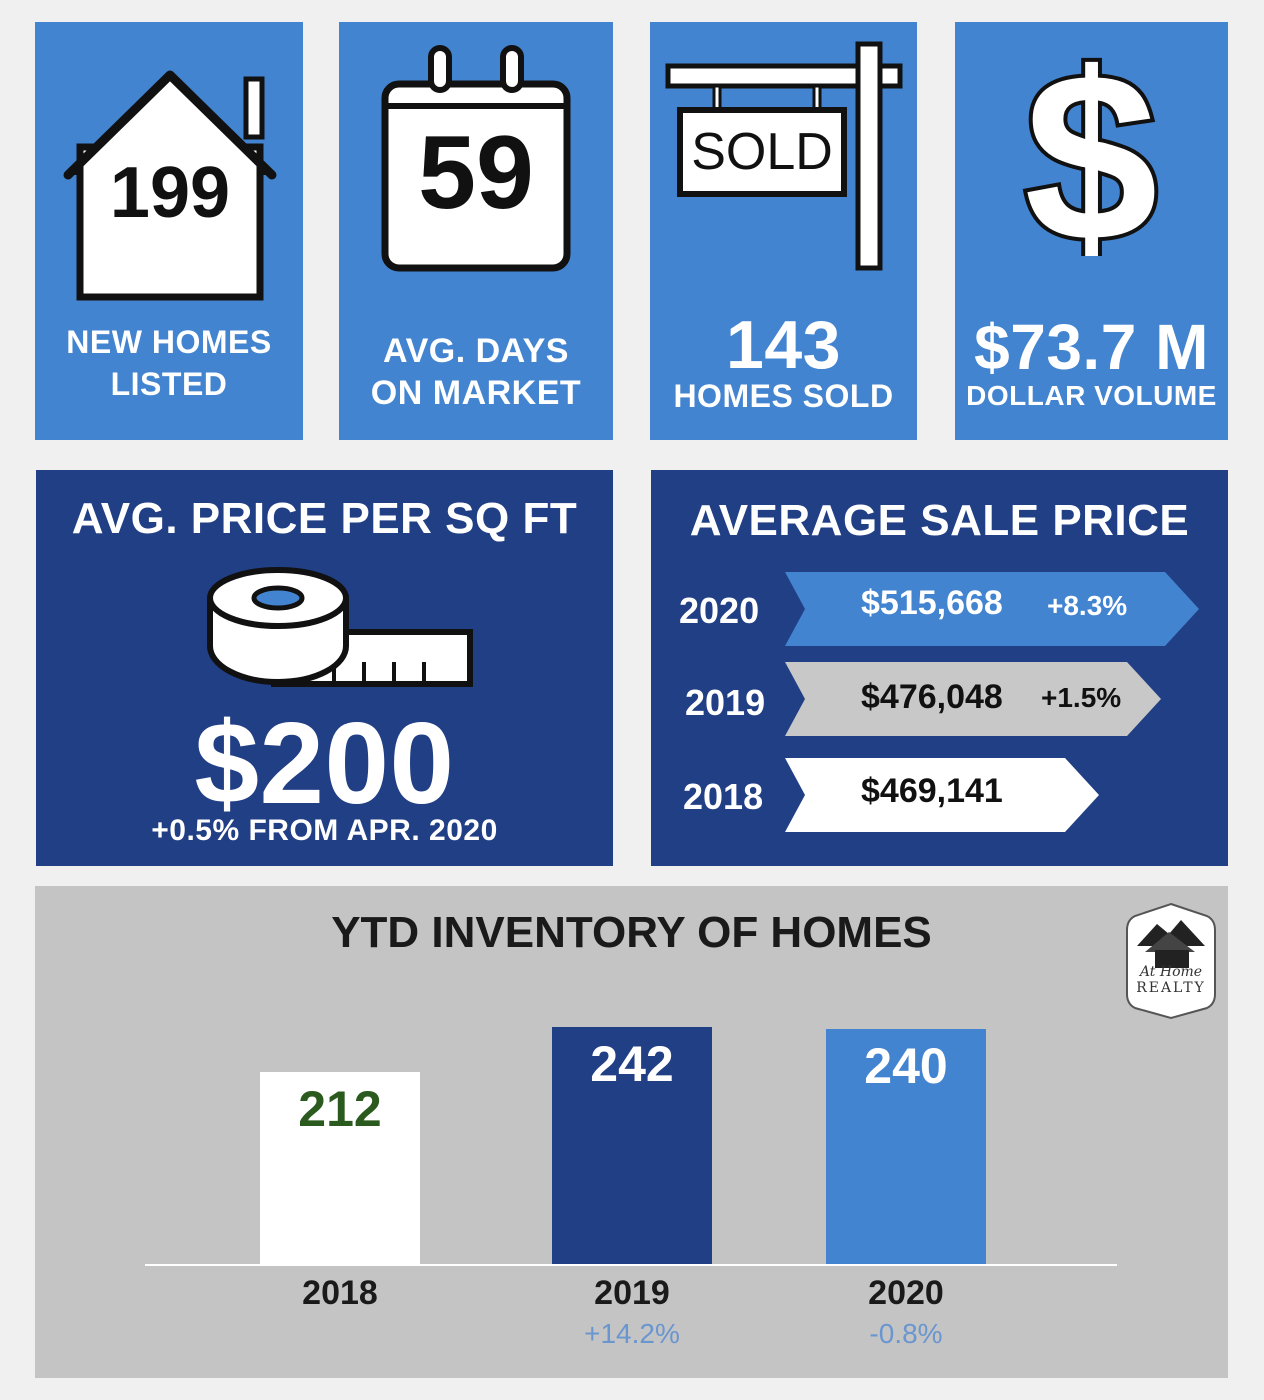 The width and height of the screenshot is (1264, 1400). What do you see at coordinates (631, 932) in the screenshot?
I see `inventory-title: YTD INVENTORY OF HOMES` at bounding box center [631, 932].